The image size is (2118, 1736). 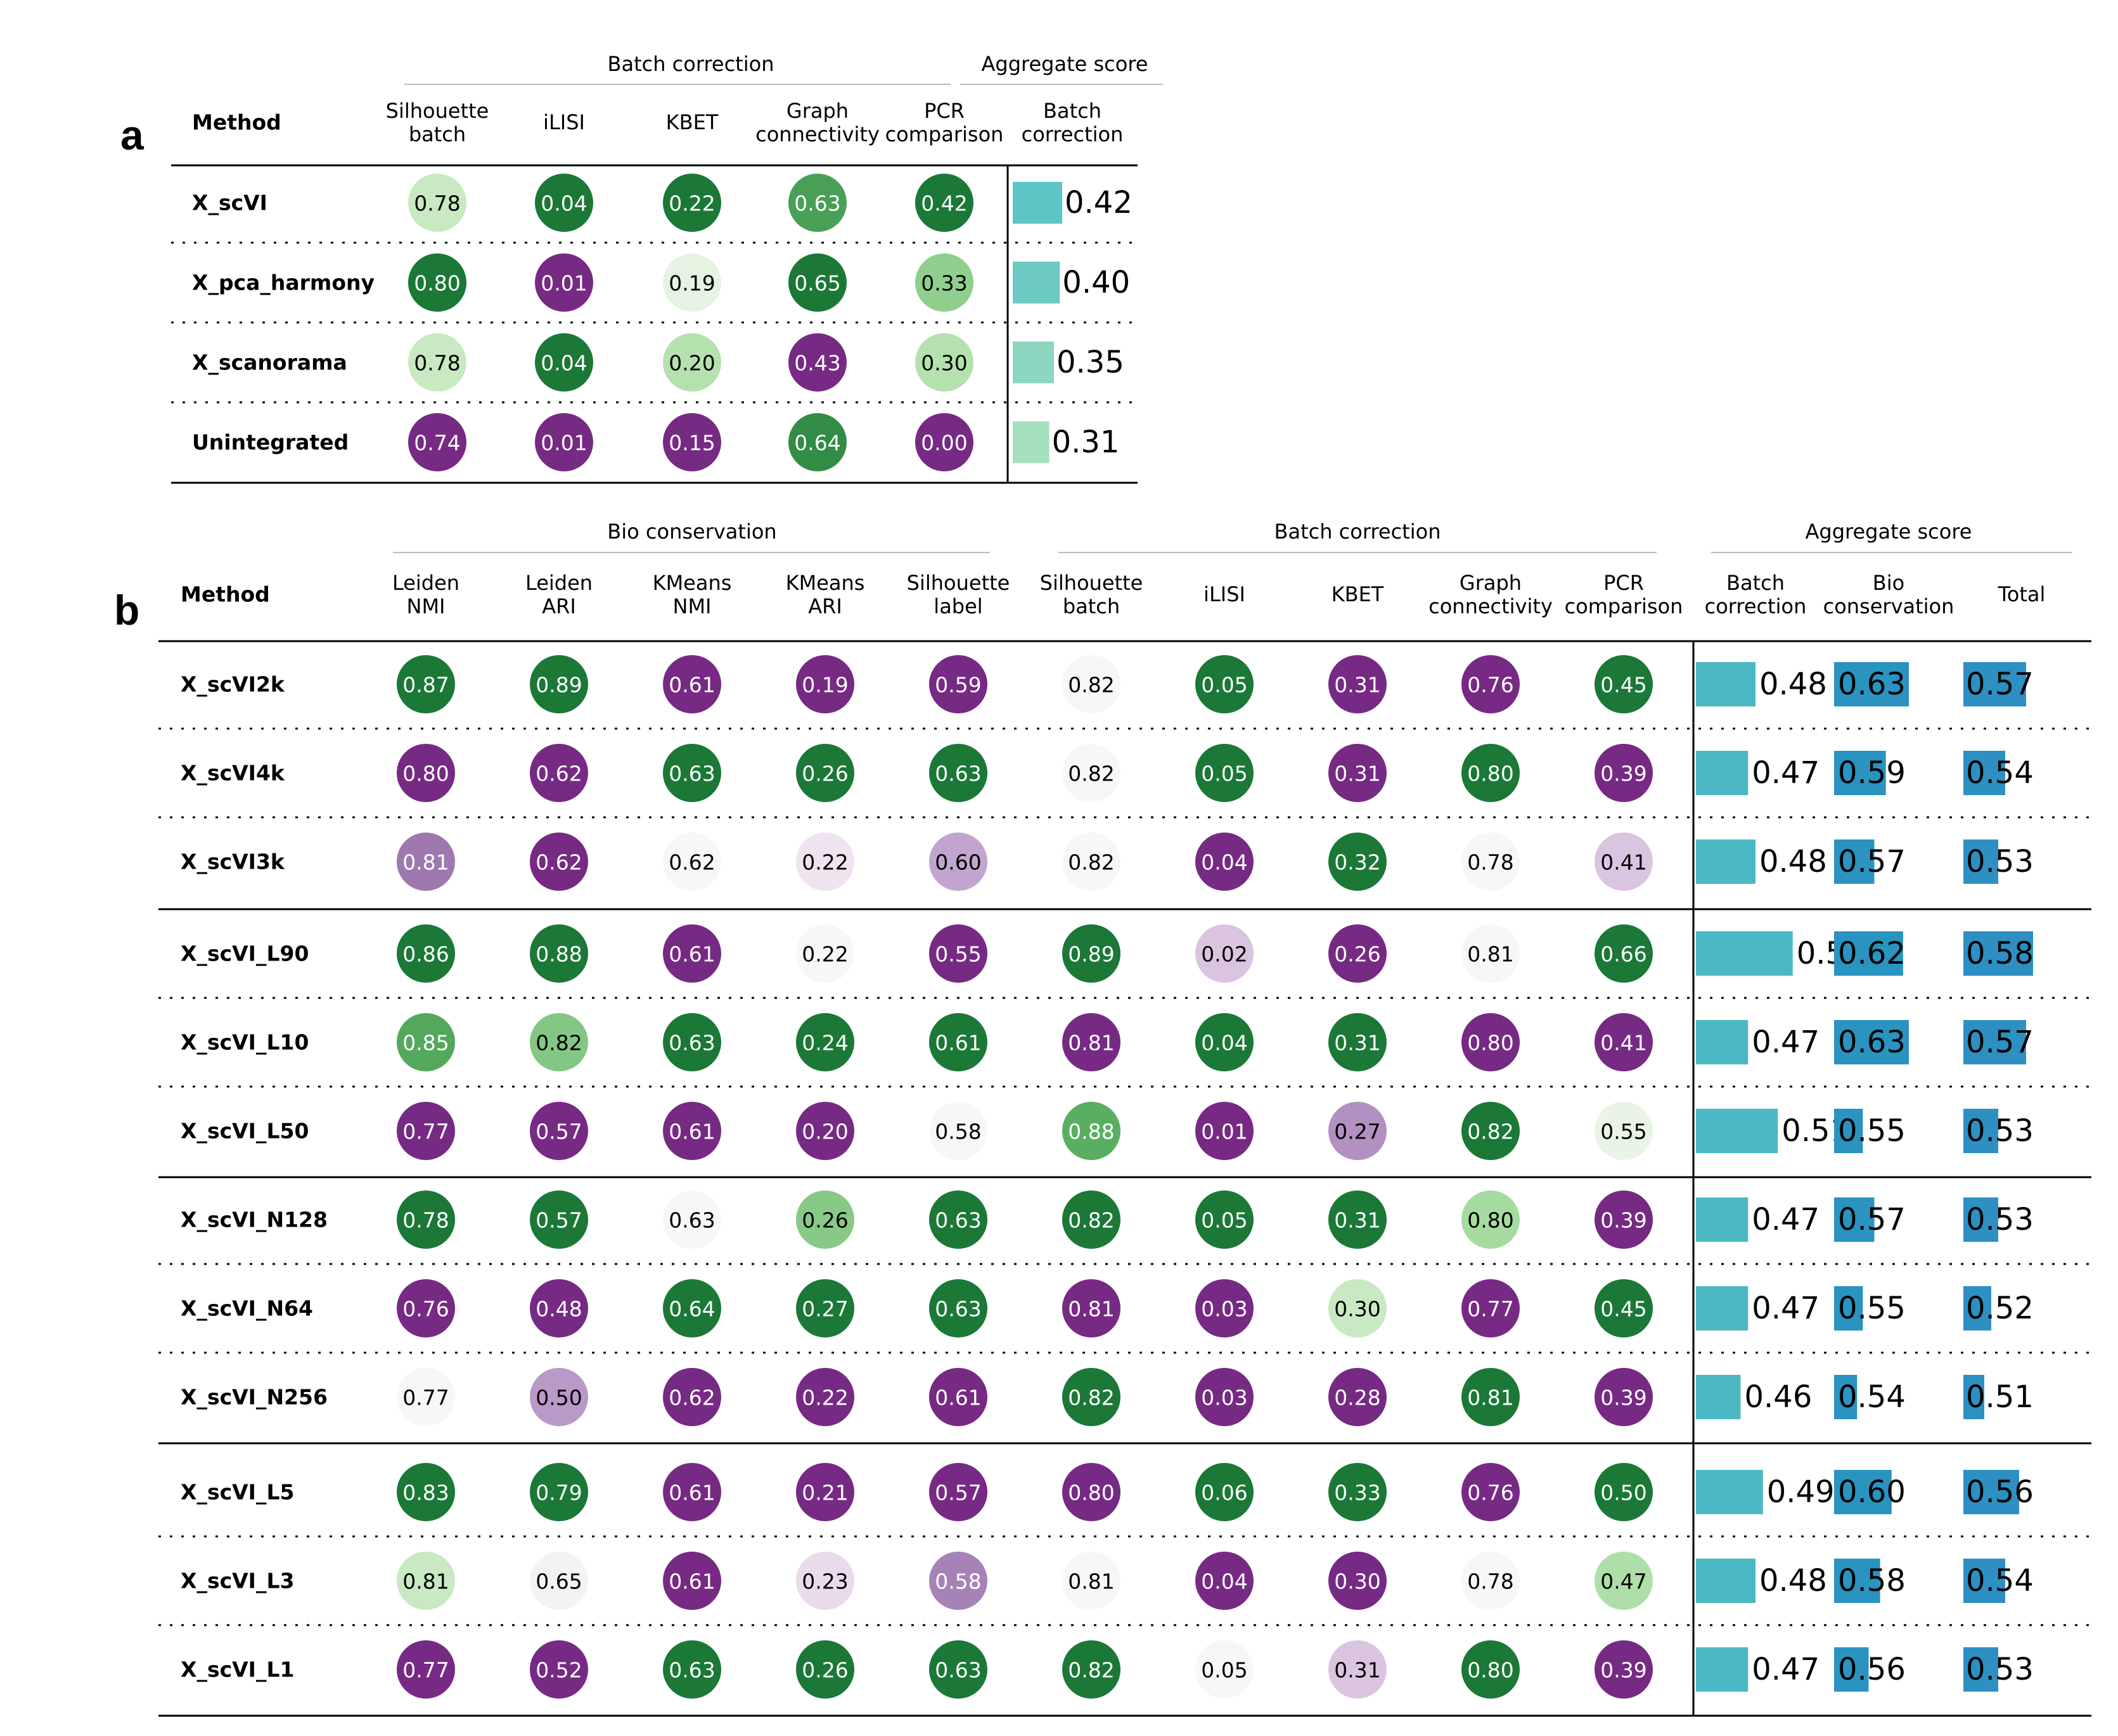 I want to click on aggregate-label-bio-b: 0.58, so click(x=1872, y=1581).